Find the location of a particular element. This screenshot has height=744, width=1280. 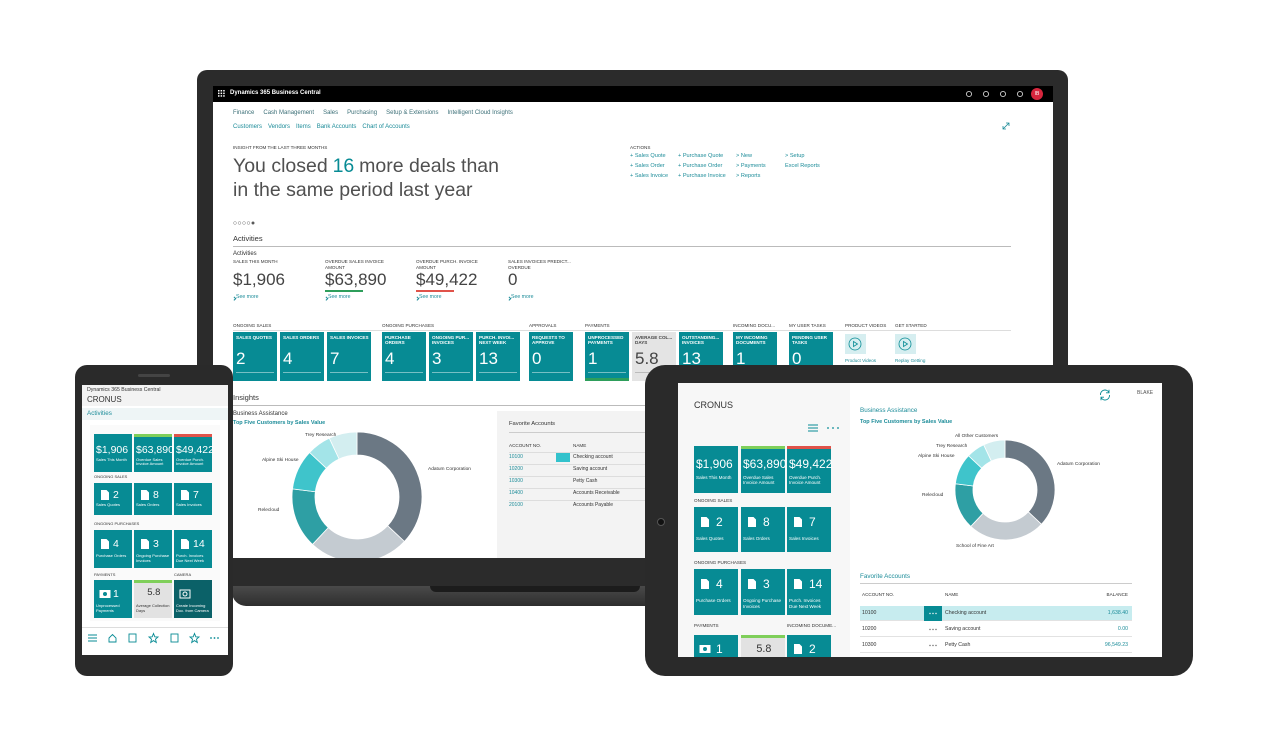

nav-item: Sales is located at coordinates (331, 113).